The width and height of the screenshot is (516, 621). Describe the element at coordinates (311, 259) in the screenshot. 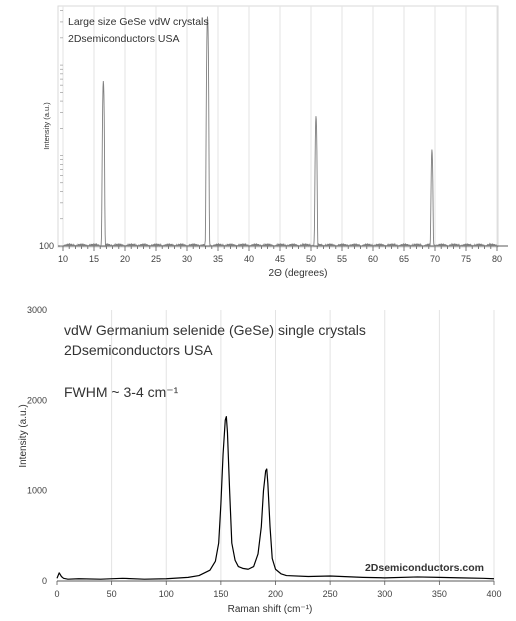

I see `xrd-x-tick-label: 50` at that location.